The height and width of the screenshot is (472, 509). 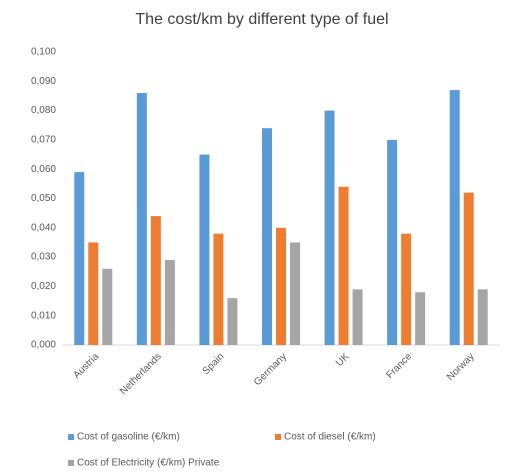 I want to click on chart-title: The cost/km by different type of fuel, so click(x=261, y=19).